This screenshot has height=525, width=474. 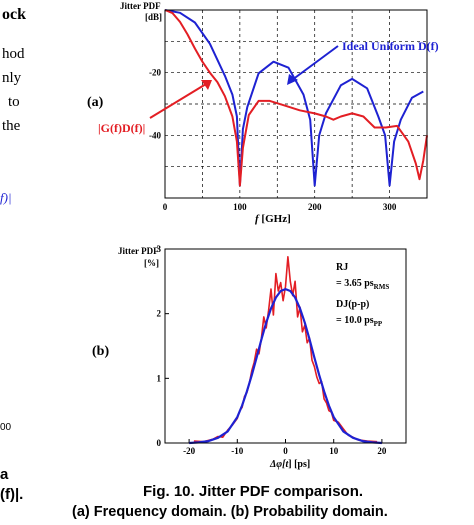 I want to click on panel-a-ytick-1: -40, so click(x=155, y=135).